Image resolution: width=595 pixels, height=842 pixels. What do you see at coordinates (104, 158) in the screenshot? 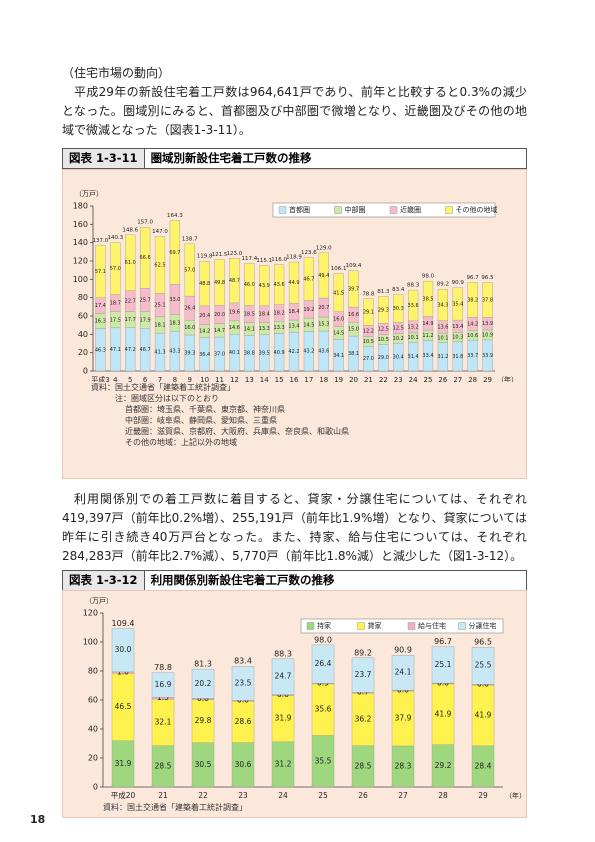
I see `figure-number: 図表 1-3-11` at bounding box center [104, 158].